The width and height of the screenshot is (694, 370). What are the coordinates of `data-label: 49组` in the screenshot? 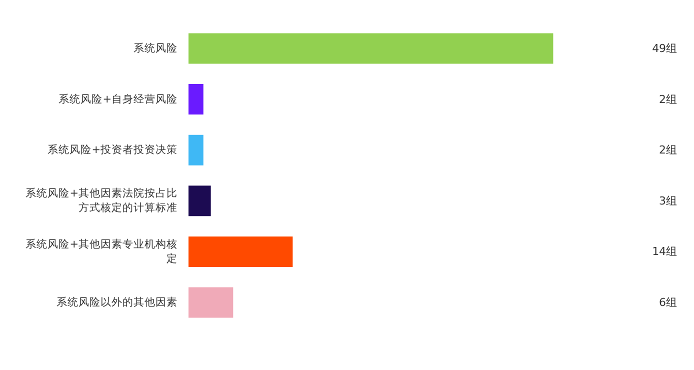 It's located at (665, 48).